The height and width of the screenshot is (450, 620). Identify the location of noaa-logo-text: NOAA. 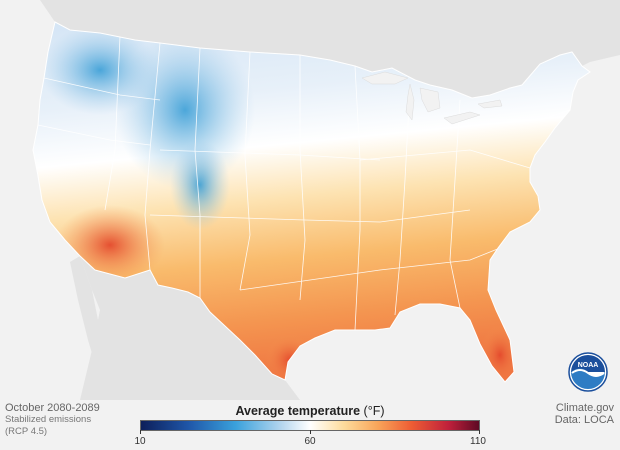
(588, 365).